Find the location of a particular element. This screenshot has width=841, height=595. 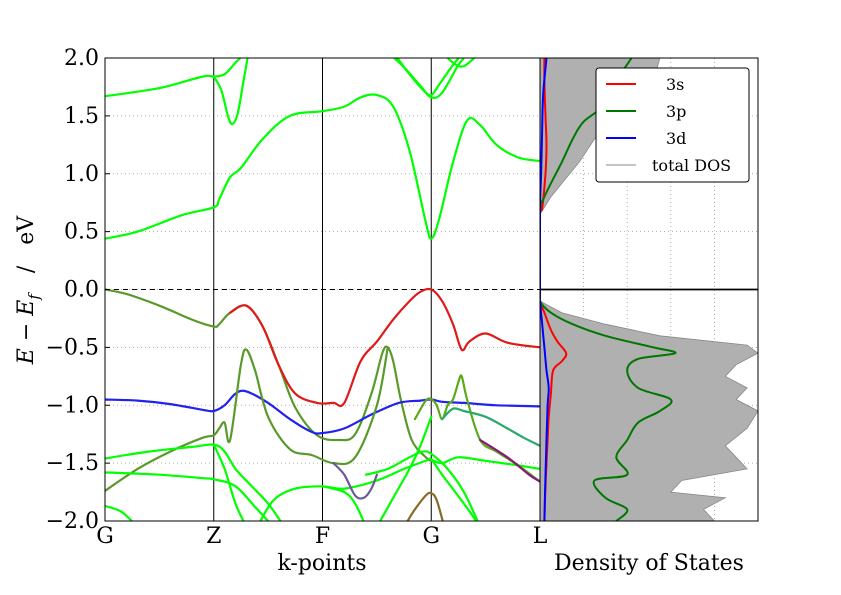

legend-label: 3p is located at coordinates (676, 111).